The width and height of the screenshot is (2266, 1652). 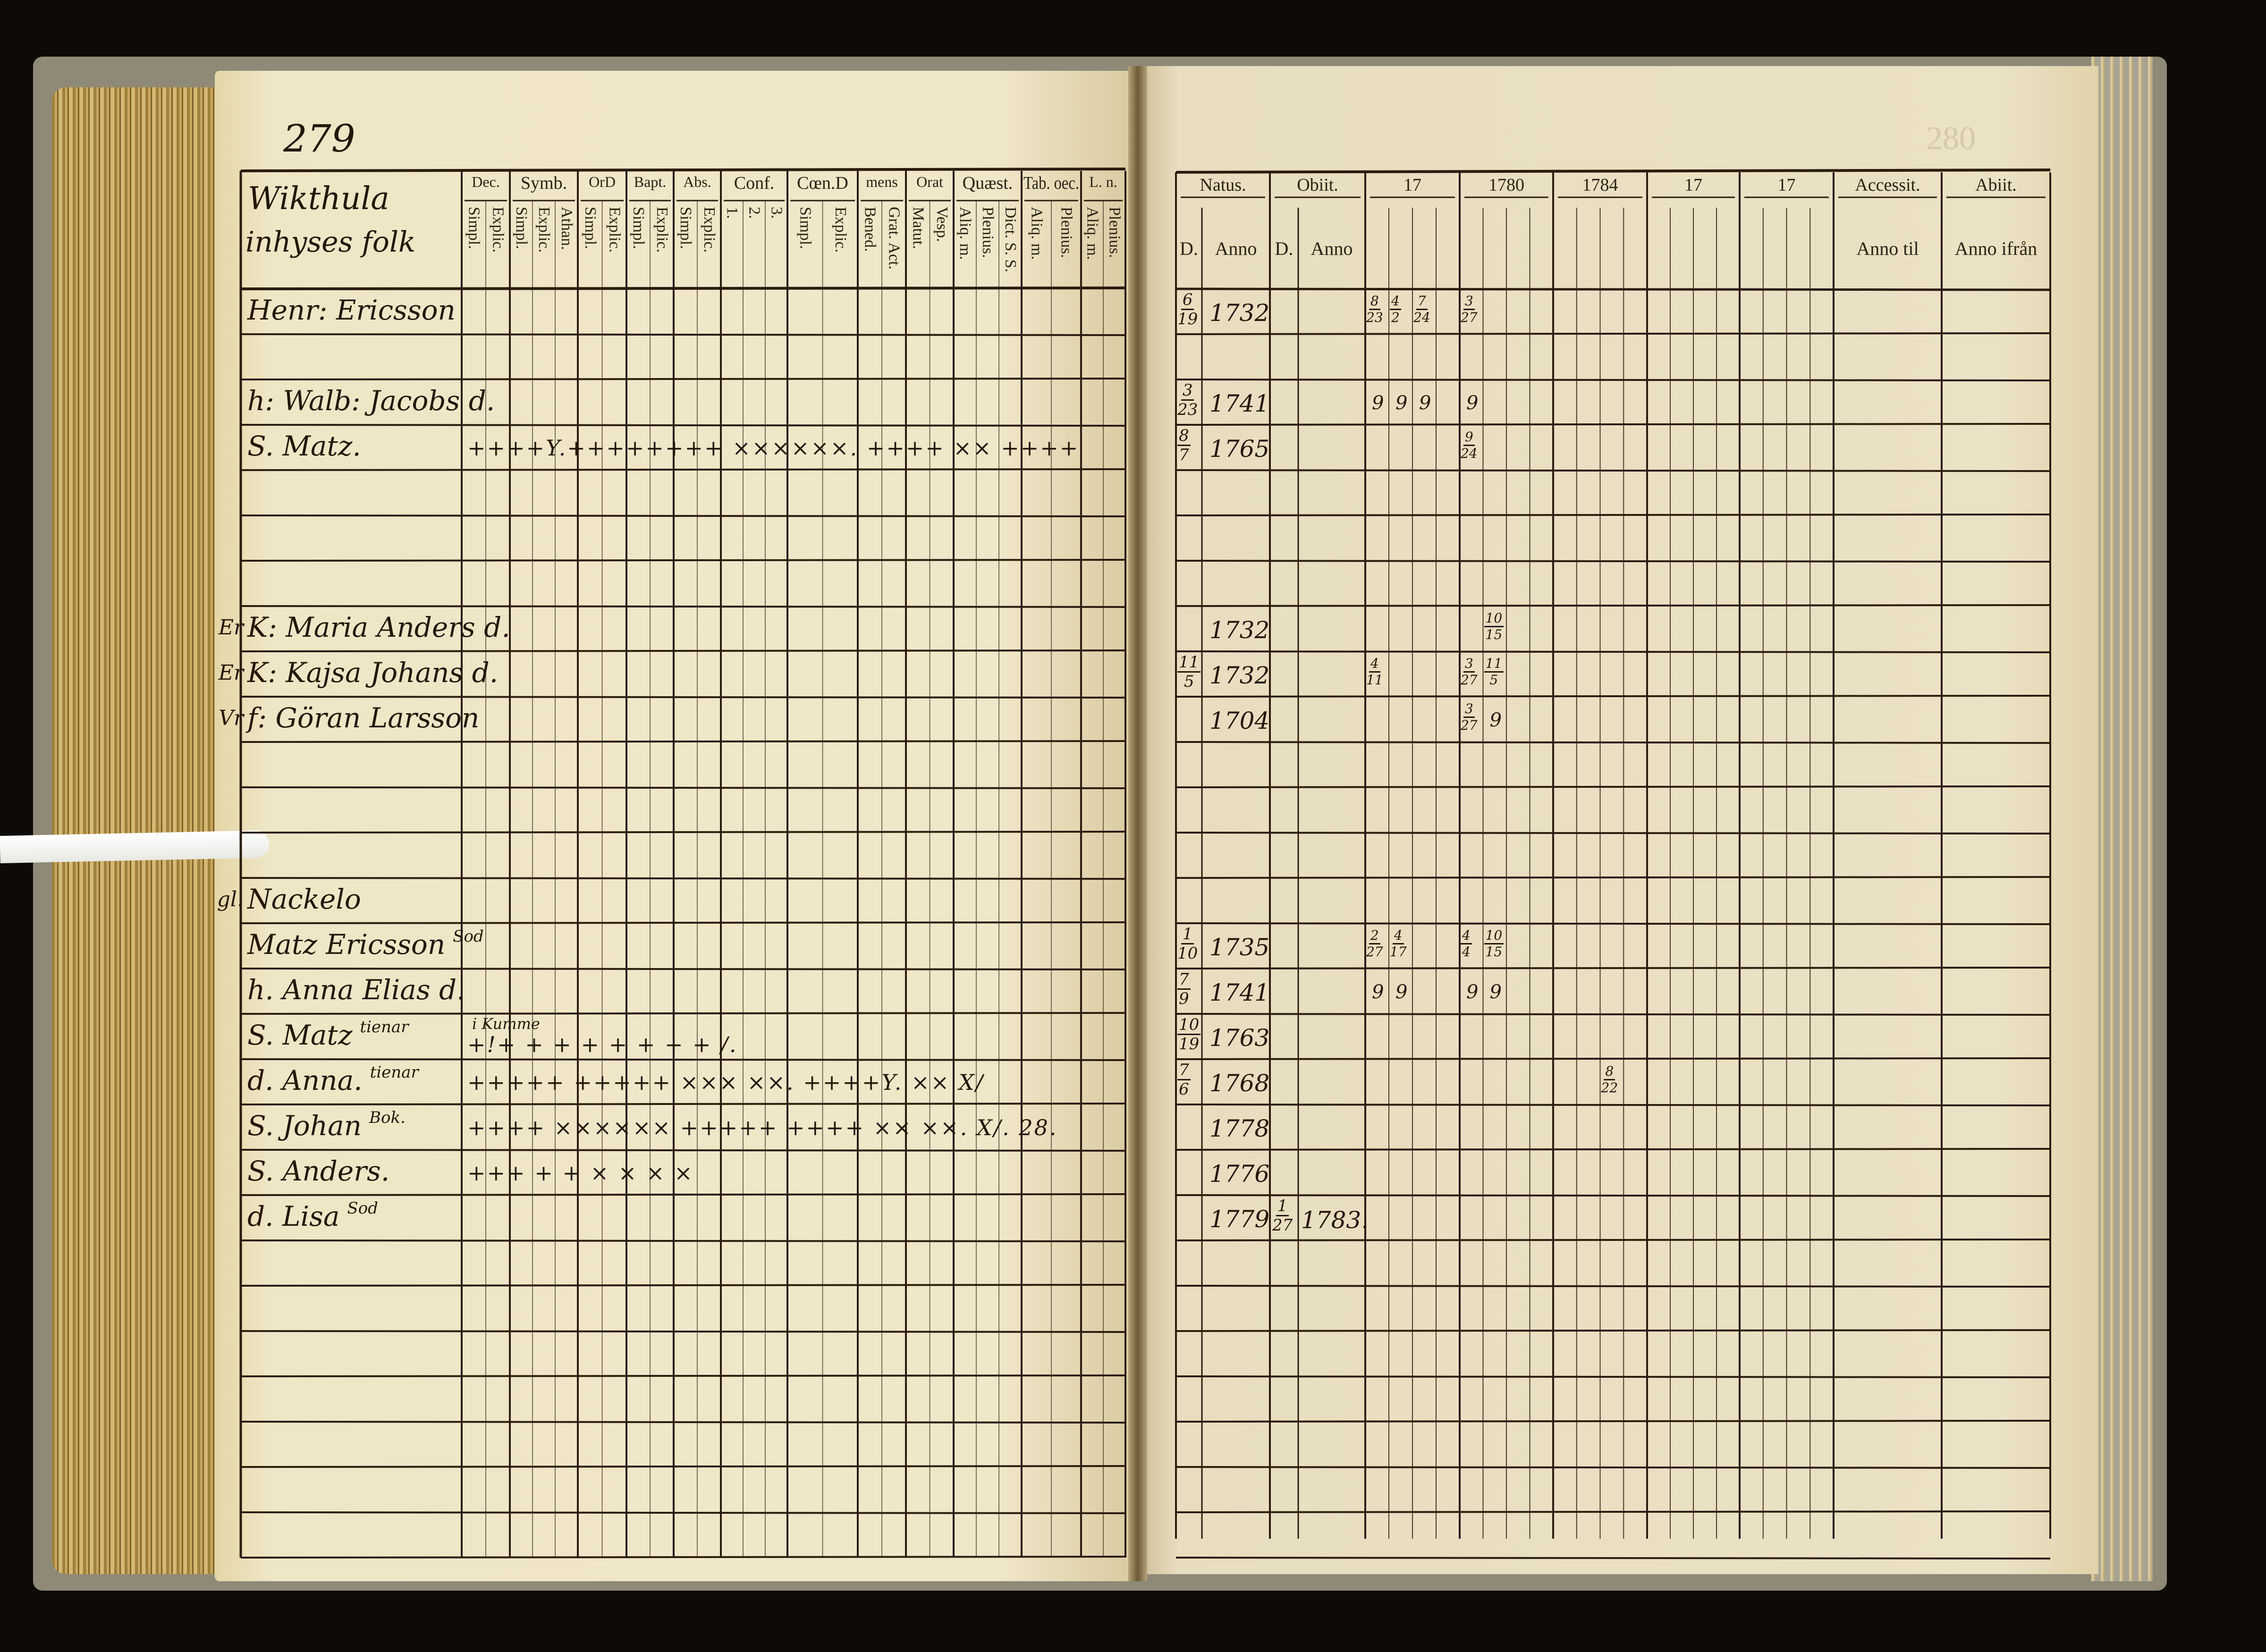 I want to click on fraction-numerator: 7, so click(x=1184, y=1071).